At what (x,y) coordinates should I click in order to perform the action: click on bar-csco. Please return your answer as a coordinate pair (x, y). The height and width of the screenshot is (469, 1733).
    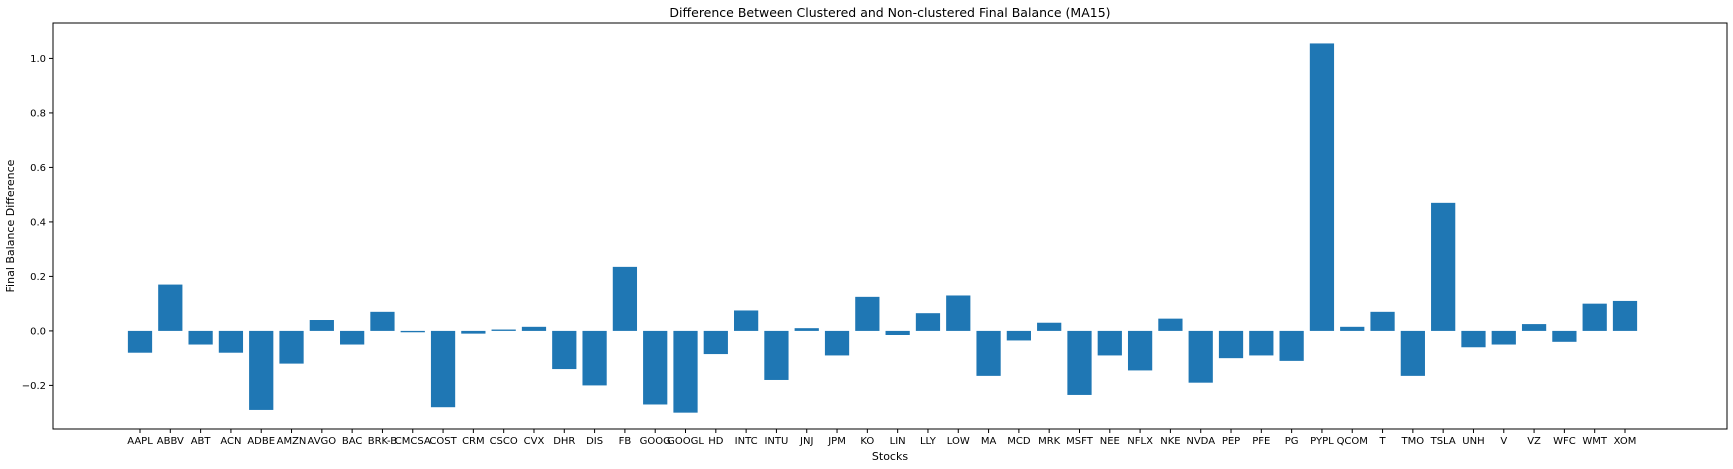
    Looking at the image, I should click on (503, 330).